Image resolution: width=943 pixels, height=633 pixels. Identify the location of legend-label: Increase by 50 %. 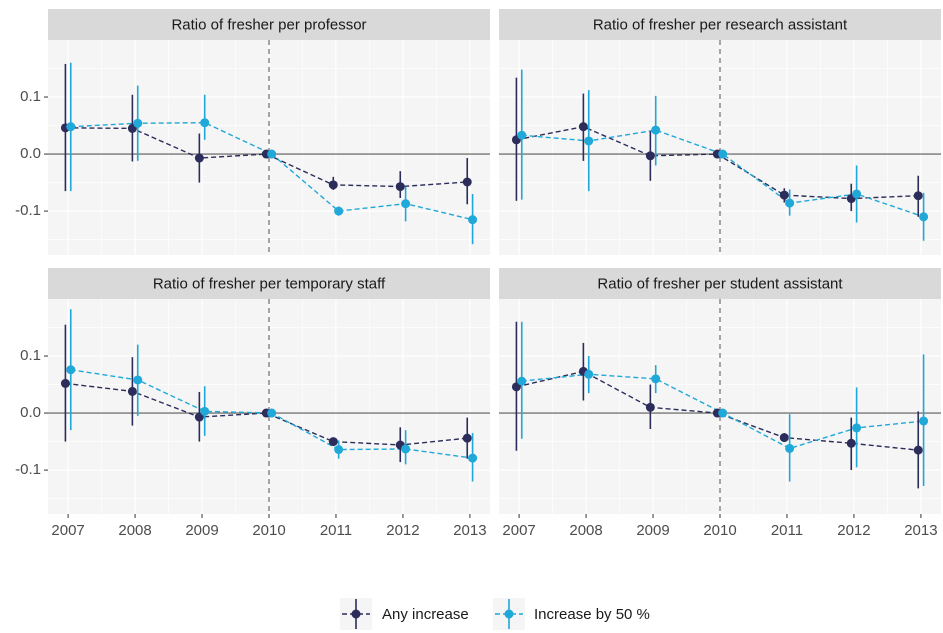
(592, 614).